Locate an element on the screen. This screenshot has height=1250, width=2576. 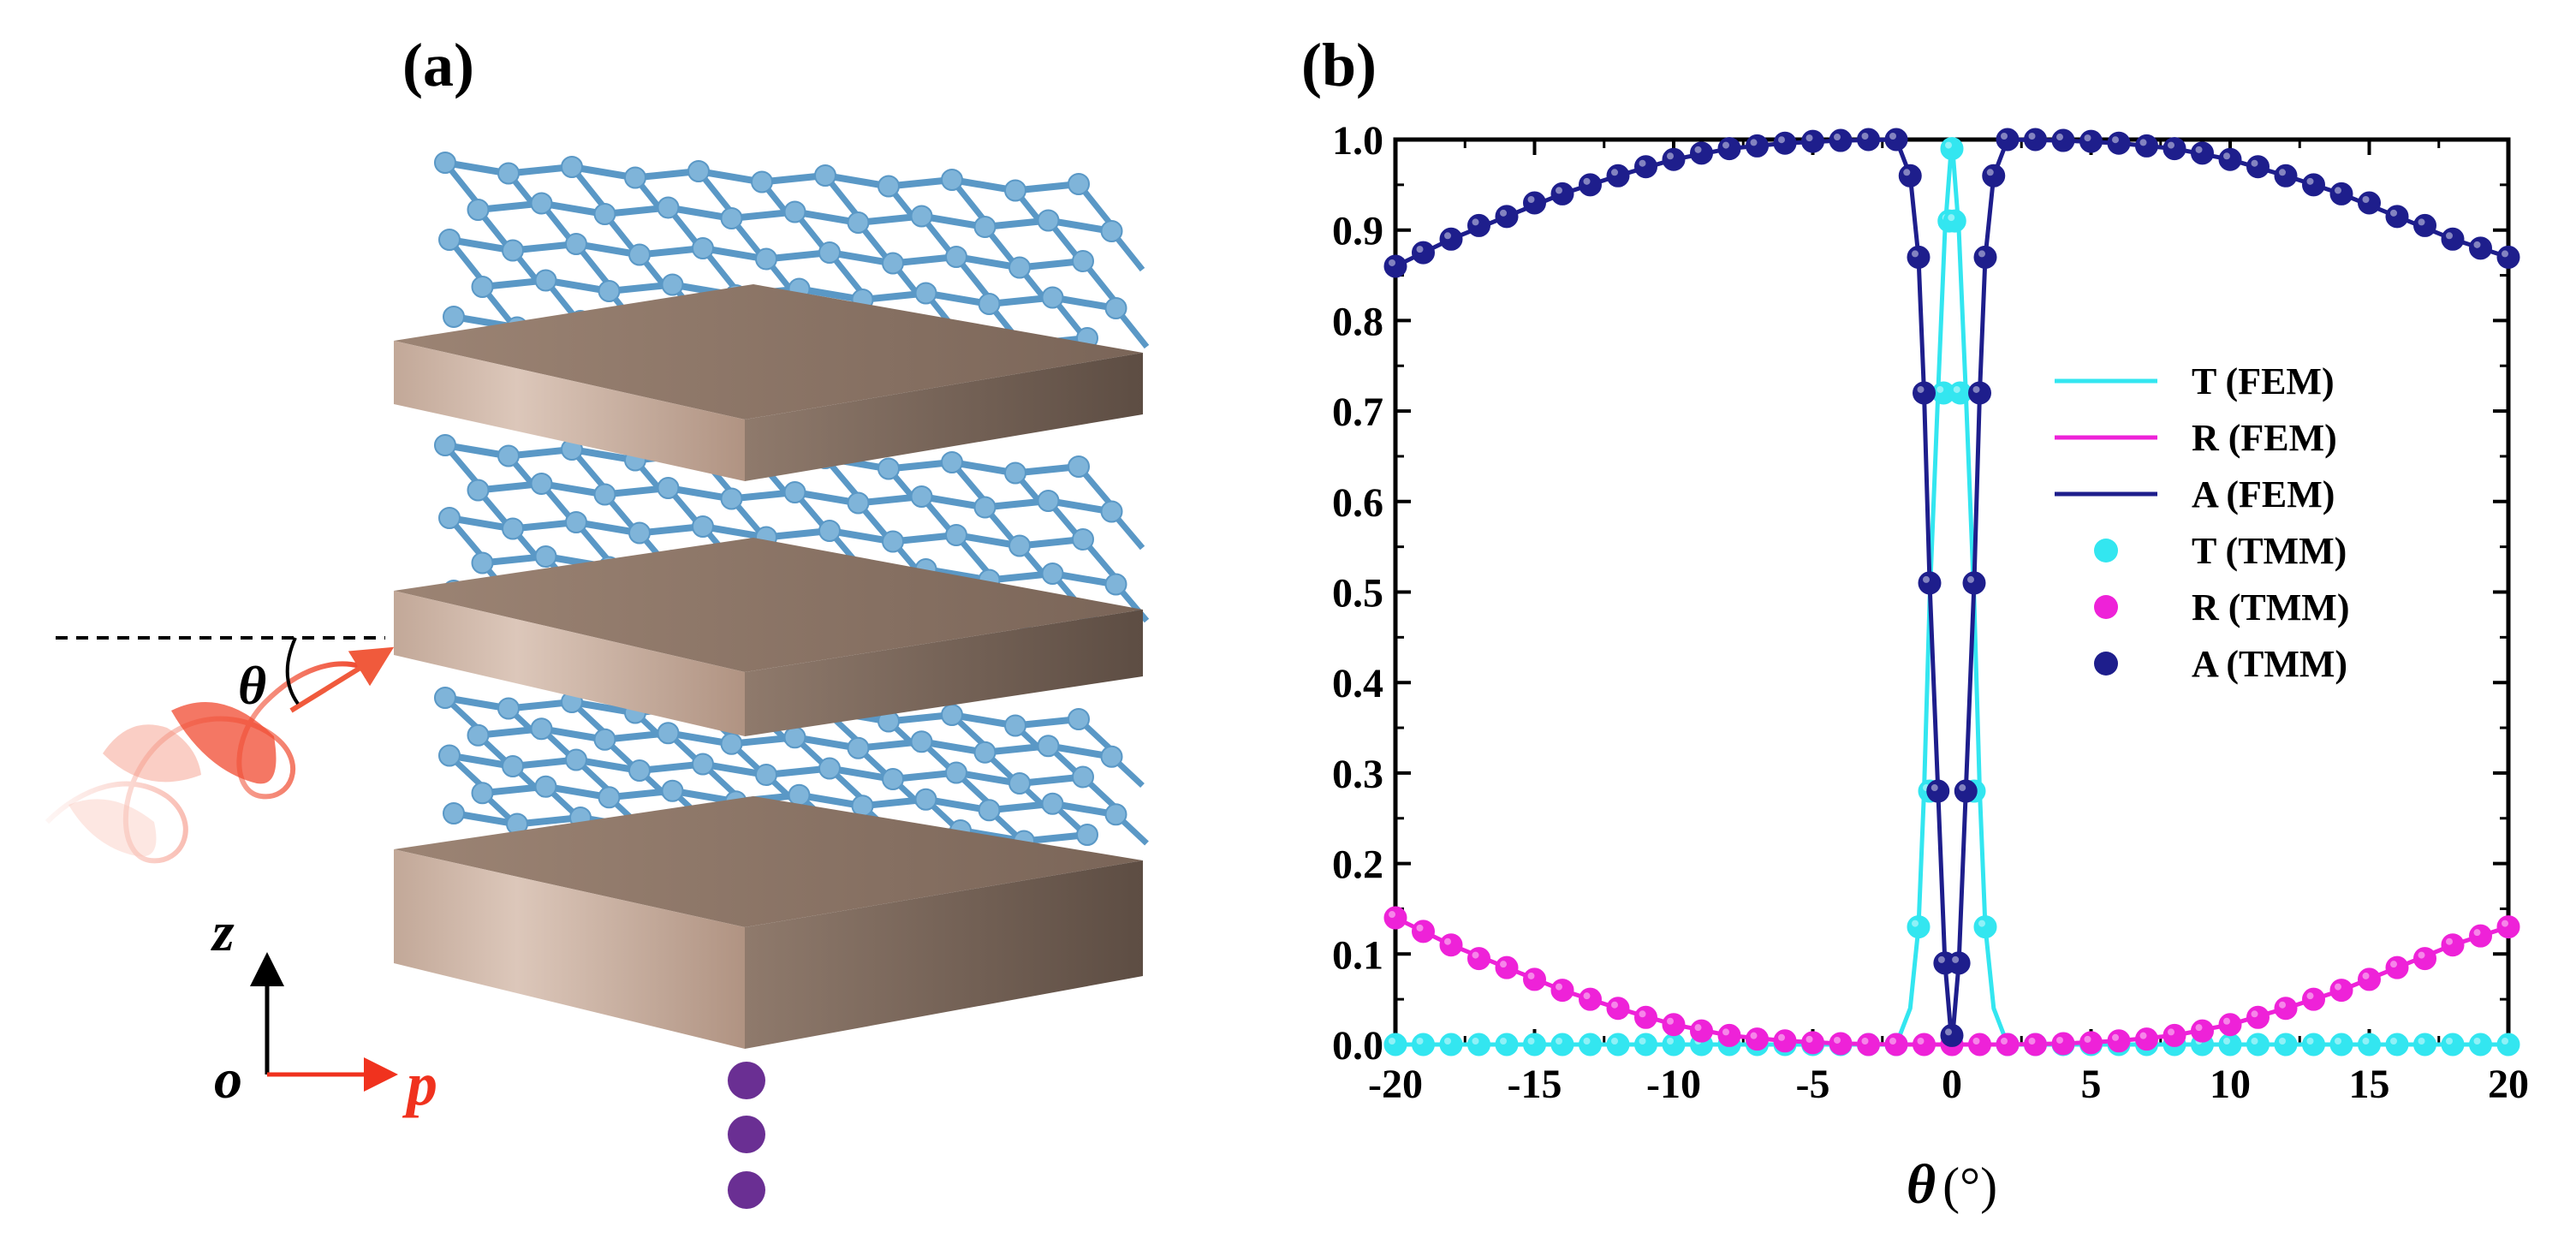
y-tick-label: 0.3 is located at coordinates (1358, 774).